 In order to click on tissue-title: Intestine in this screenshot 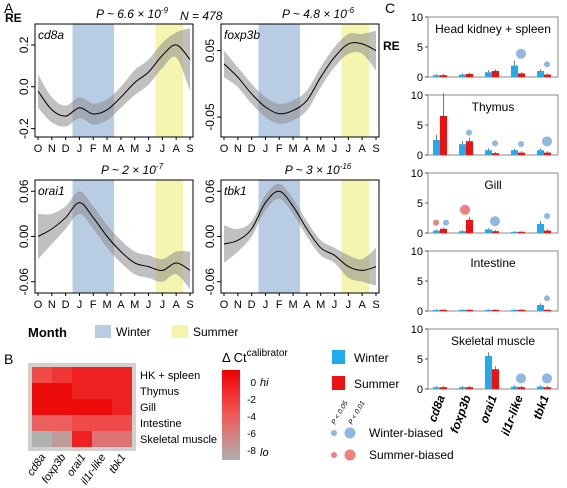, I will do `click(493, 263)`.